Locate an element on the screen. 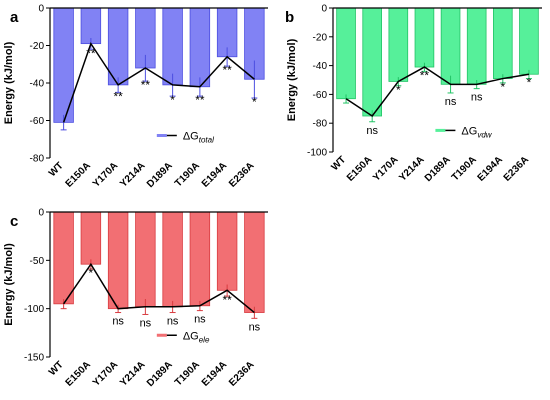 The height and width of the screenshot is (400, 550). legend-entry: ΔGele is located at coordinates (196, 337).